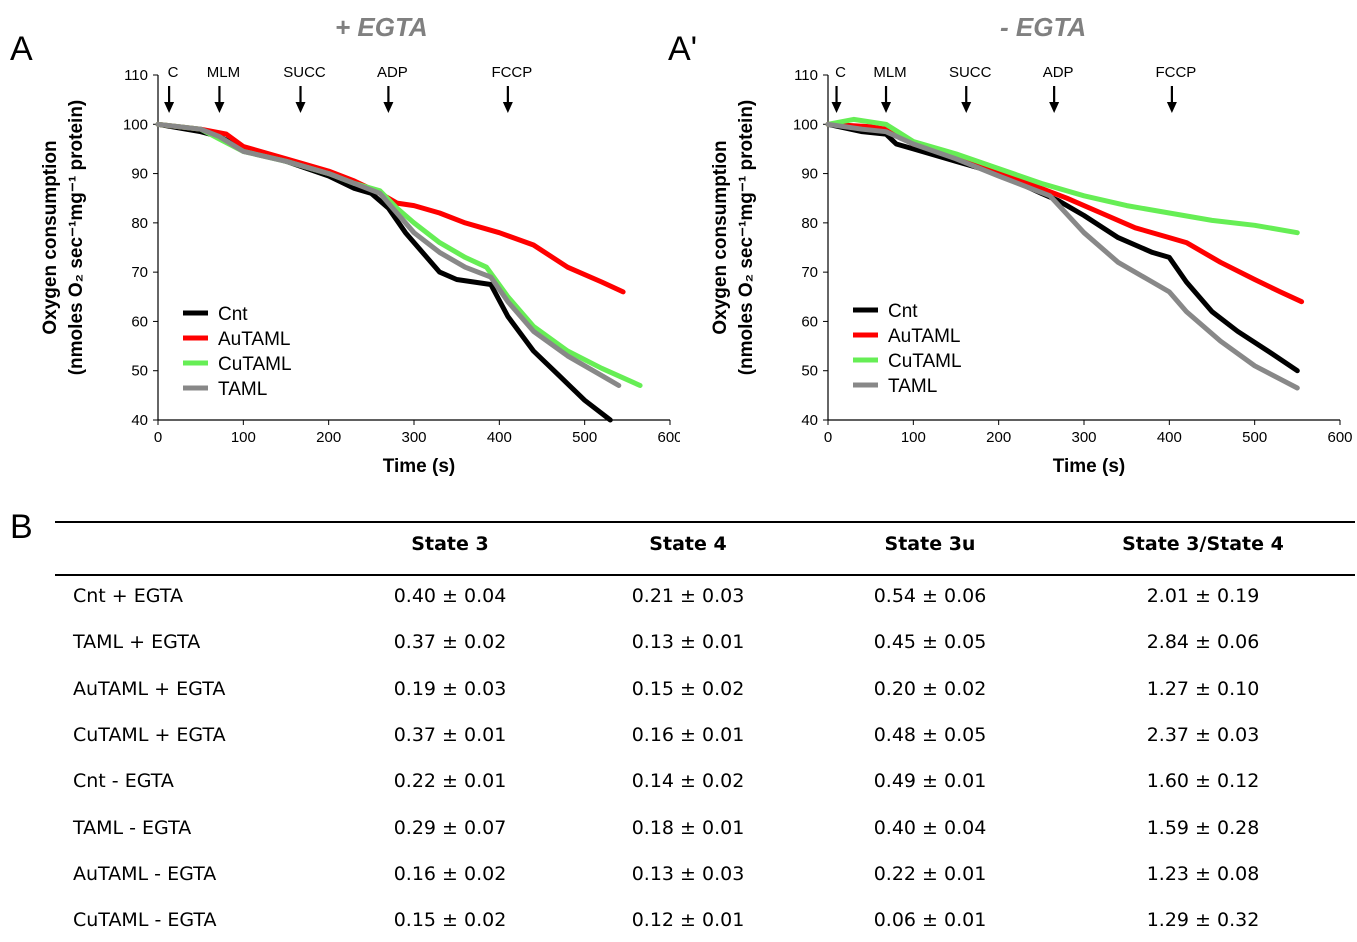  Describe the element at coordinates (930, 642) in the screenshot. I see `table-cell: 0.45 ± 0.05` at that location.